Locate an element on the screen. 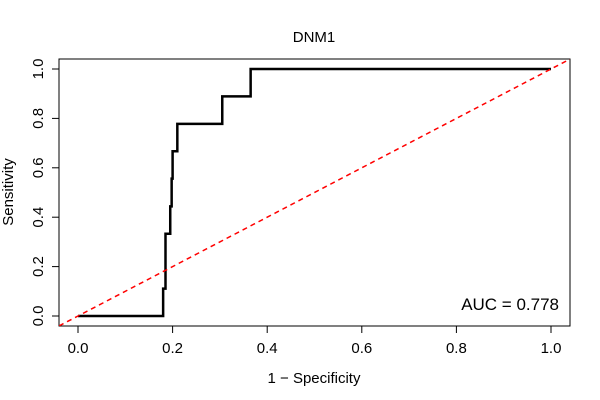 The width and height of the screenshot is (600, 400). x-tick-label: 0.0 is located at coordinates (78, 348).